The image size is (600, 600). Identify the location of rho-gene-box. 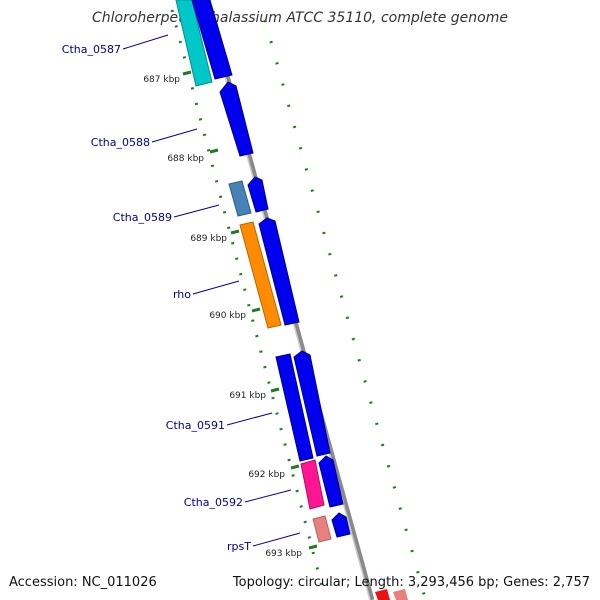
(260, 275).